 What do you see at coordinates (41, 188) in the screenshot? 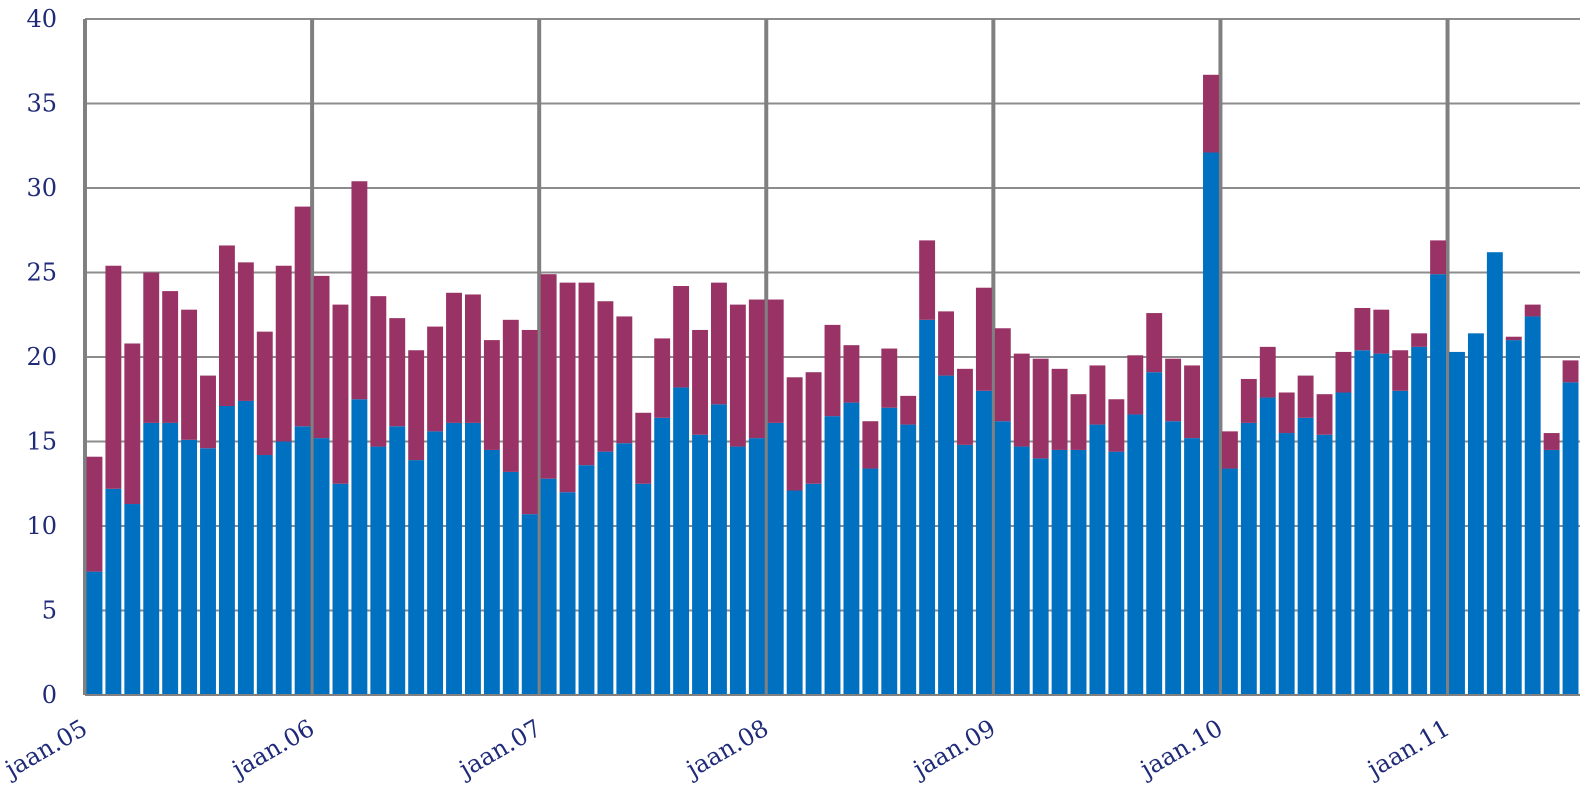
I see `y-tick-label: 30` at bounding box center [41, 188].